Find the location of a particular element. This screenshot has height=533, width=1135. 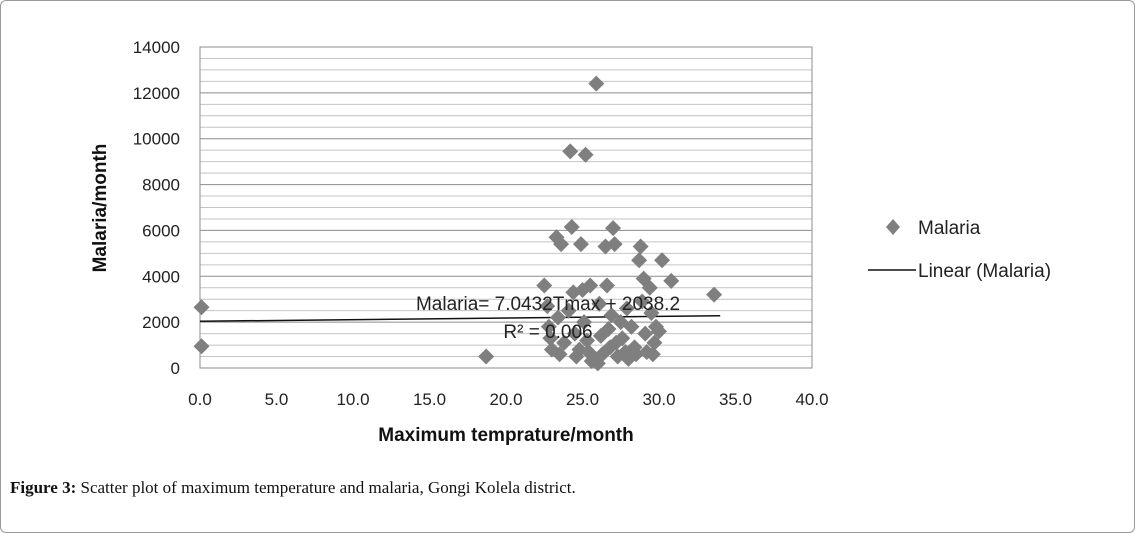

x-tick-label: 30.0 is located at coordinates (658, 399).